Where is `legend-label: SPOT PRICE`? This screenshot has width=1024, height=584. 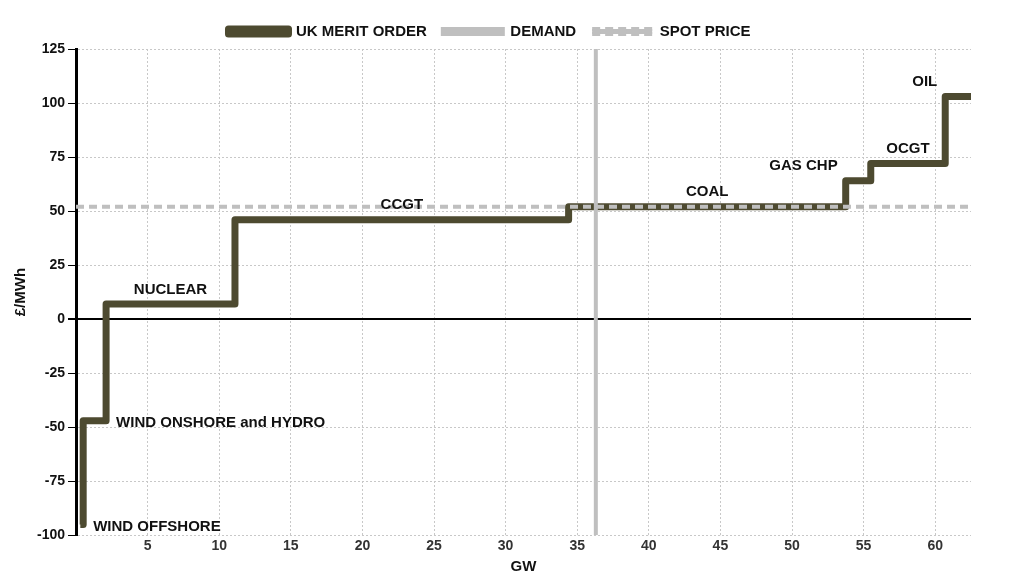
legend-label: SPOT PRICE is located at coordinates (705, 30).